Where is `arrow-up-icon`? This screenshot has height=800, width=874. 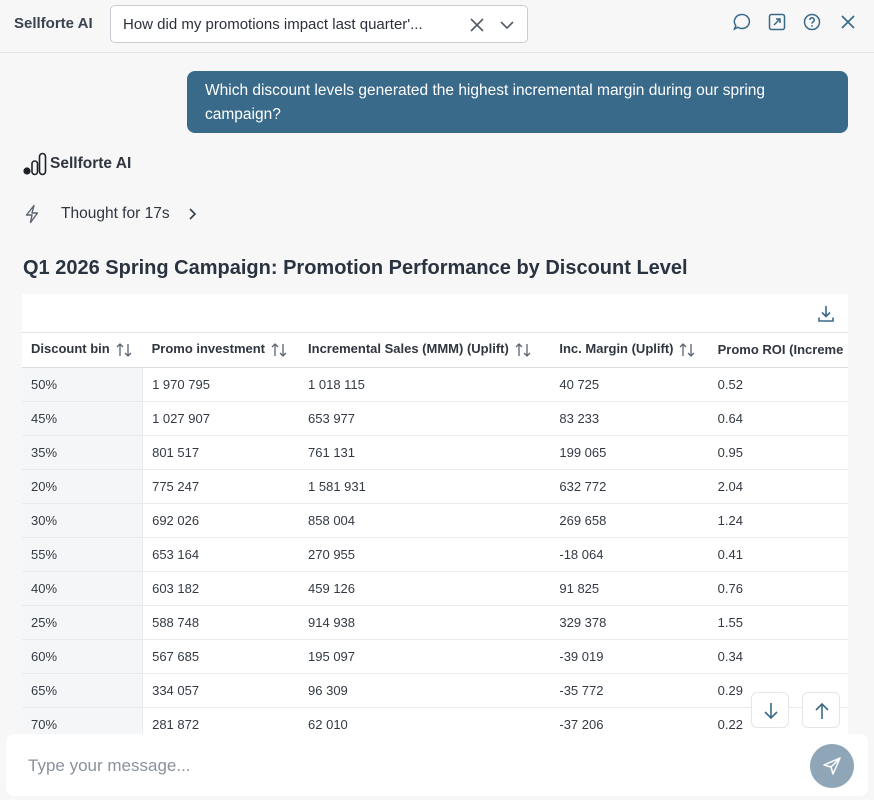
arrow-up-icon is located at coordinates (822, 710).